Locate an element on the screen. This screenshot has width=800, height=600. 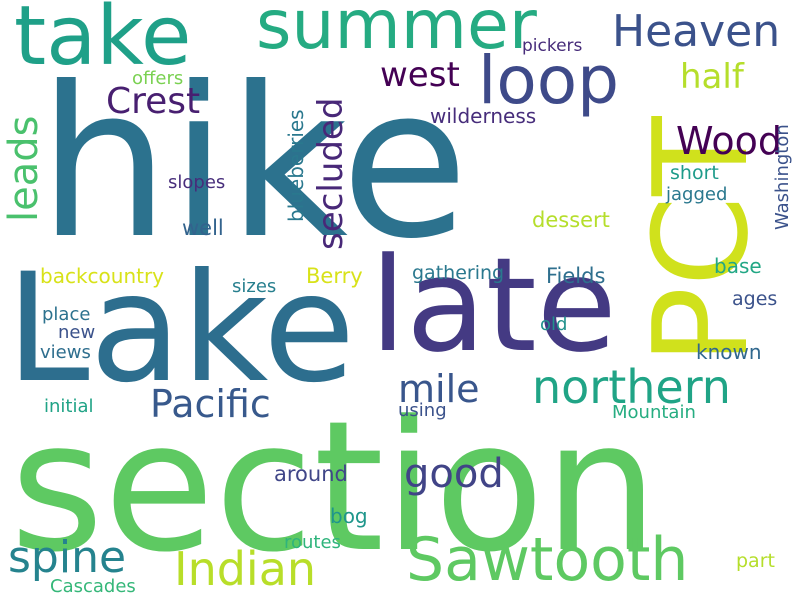
word-views: views is located at coordinates (65, 352).